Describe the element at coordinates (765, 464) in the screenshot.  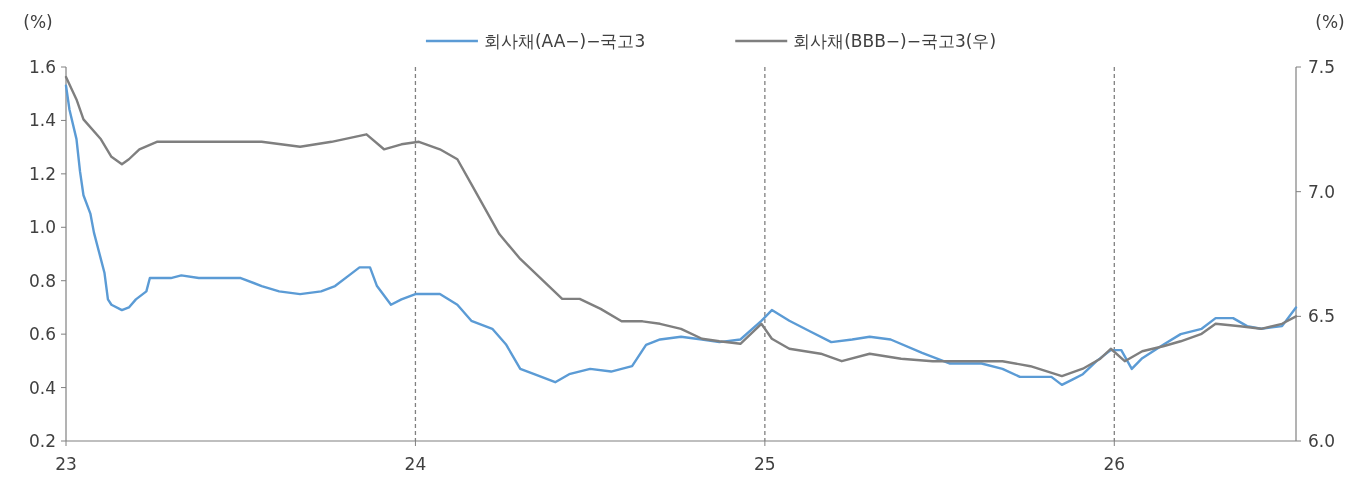
I see `x-tick: 25` at that location.